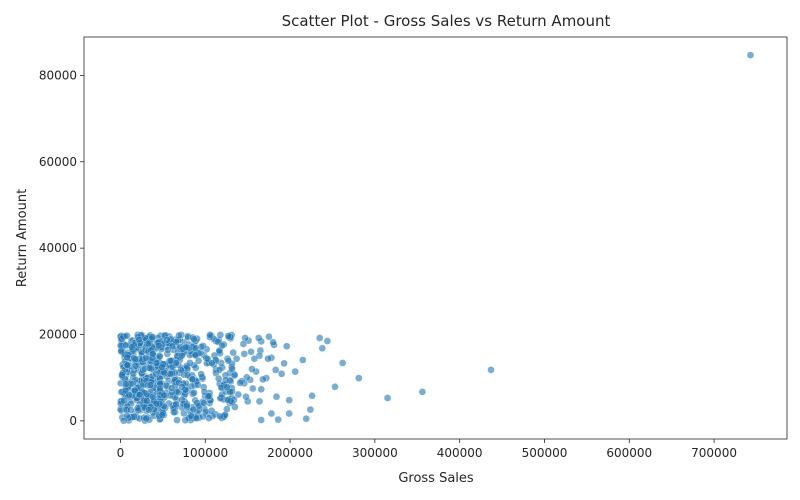  I want to click on x-tick-label: 500000, so click(545, 453).